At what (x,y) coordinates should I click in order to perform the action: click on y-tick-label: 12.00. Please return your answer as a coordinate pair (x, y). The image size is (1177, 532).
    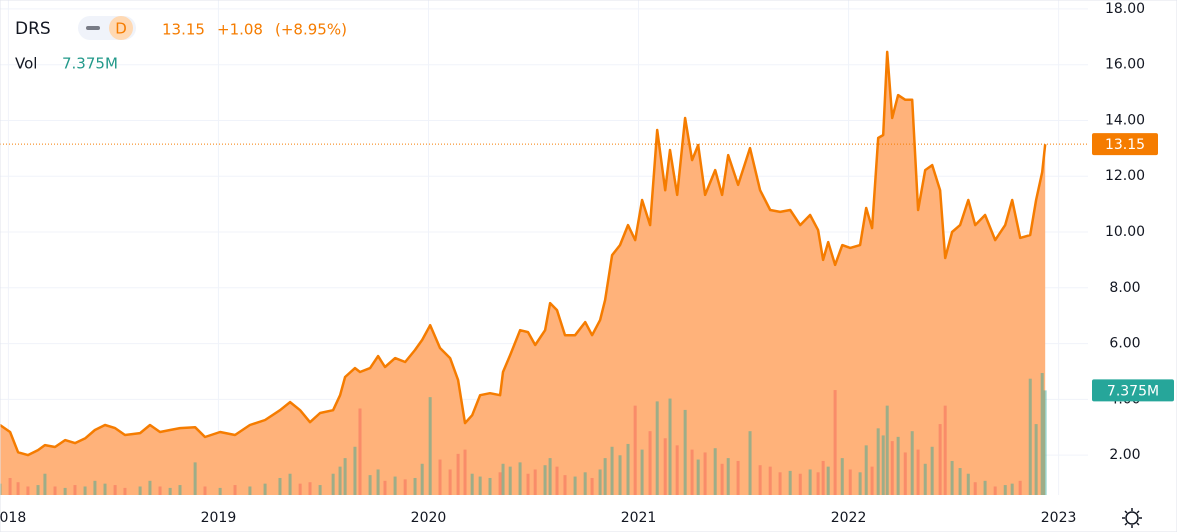
    Looking at the image, I should click on (1125, 176).